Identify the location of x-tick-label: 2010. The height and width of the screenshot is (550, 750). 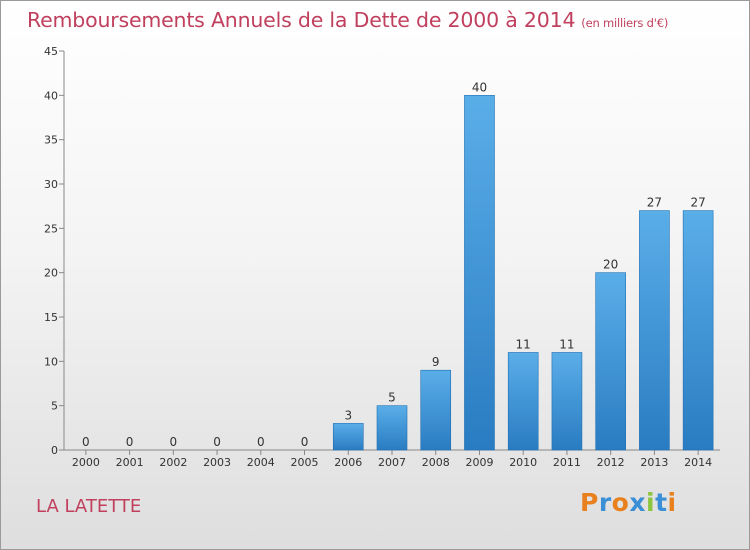
(523, 462).